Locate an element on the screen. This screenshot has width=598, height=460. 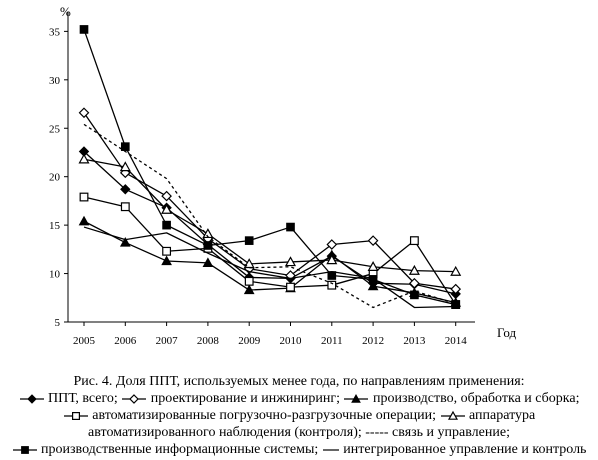
legend-entry-text: производственные информационные системы; is located at coordinates (179, 449).